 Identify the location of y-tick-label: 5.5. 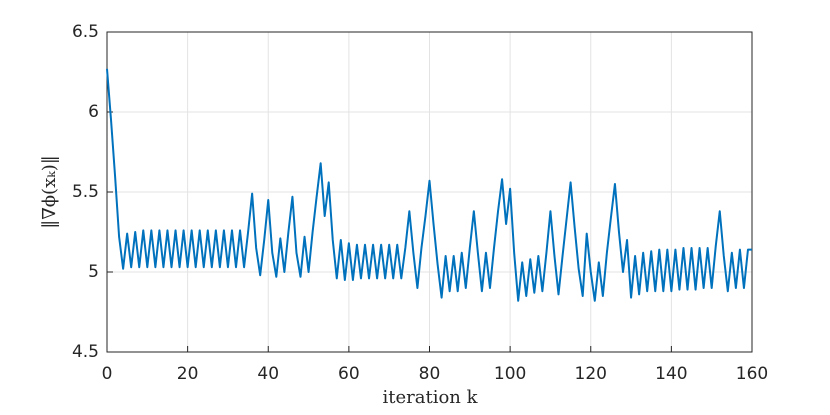
(85, 192).